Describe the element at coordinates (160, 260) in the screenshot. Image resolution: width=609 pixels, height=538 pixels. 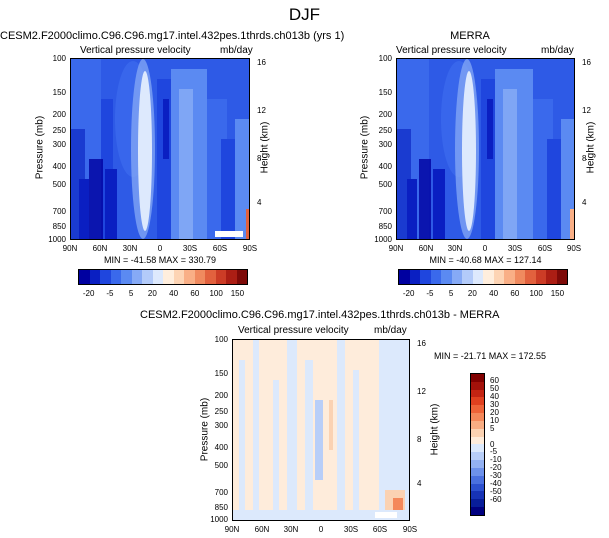
I see `panel1-stats: MIN = -41.58 MAX = 330.79` at that location.